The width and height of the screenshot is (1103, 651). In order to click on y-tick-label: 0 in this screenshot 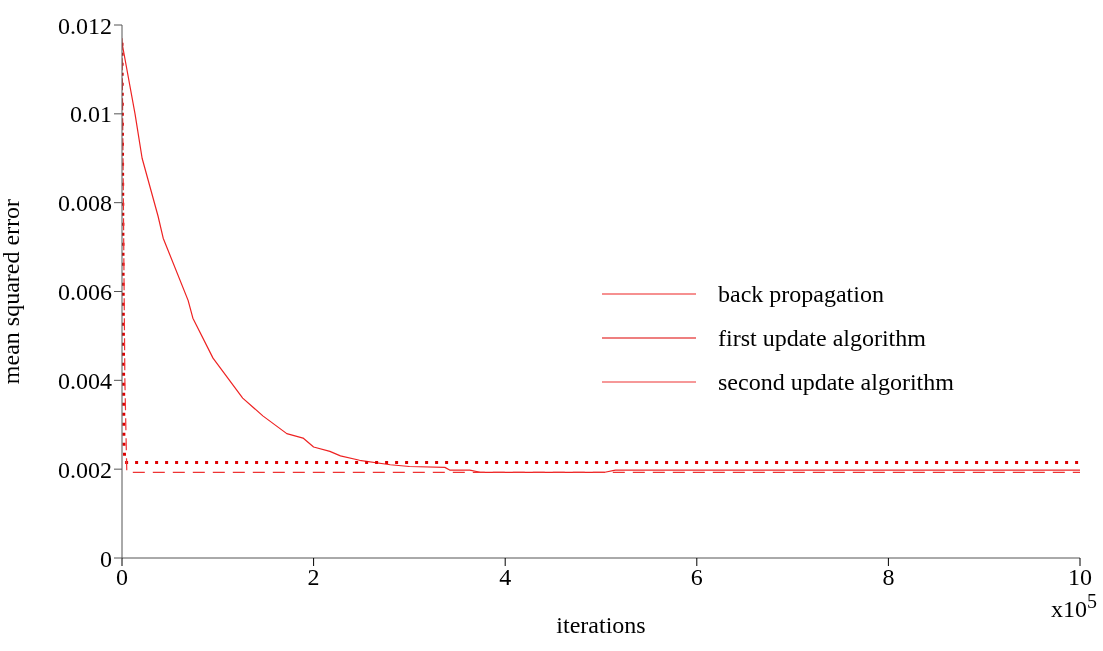, I will do `click(106, 558)`.